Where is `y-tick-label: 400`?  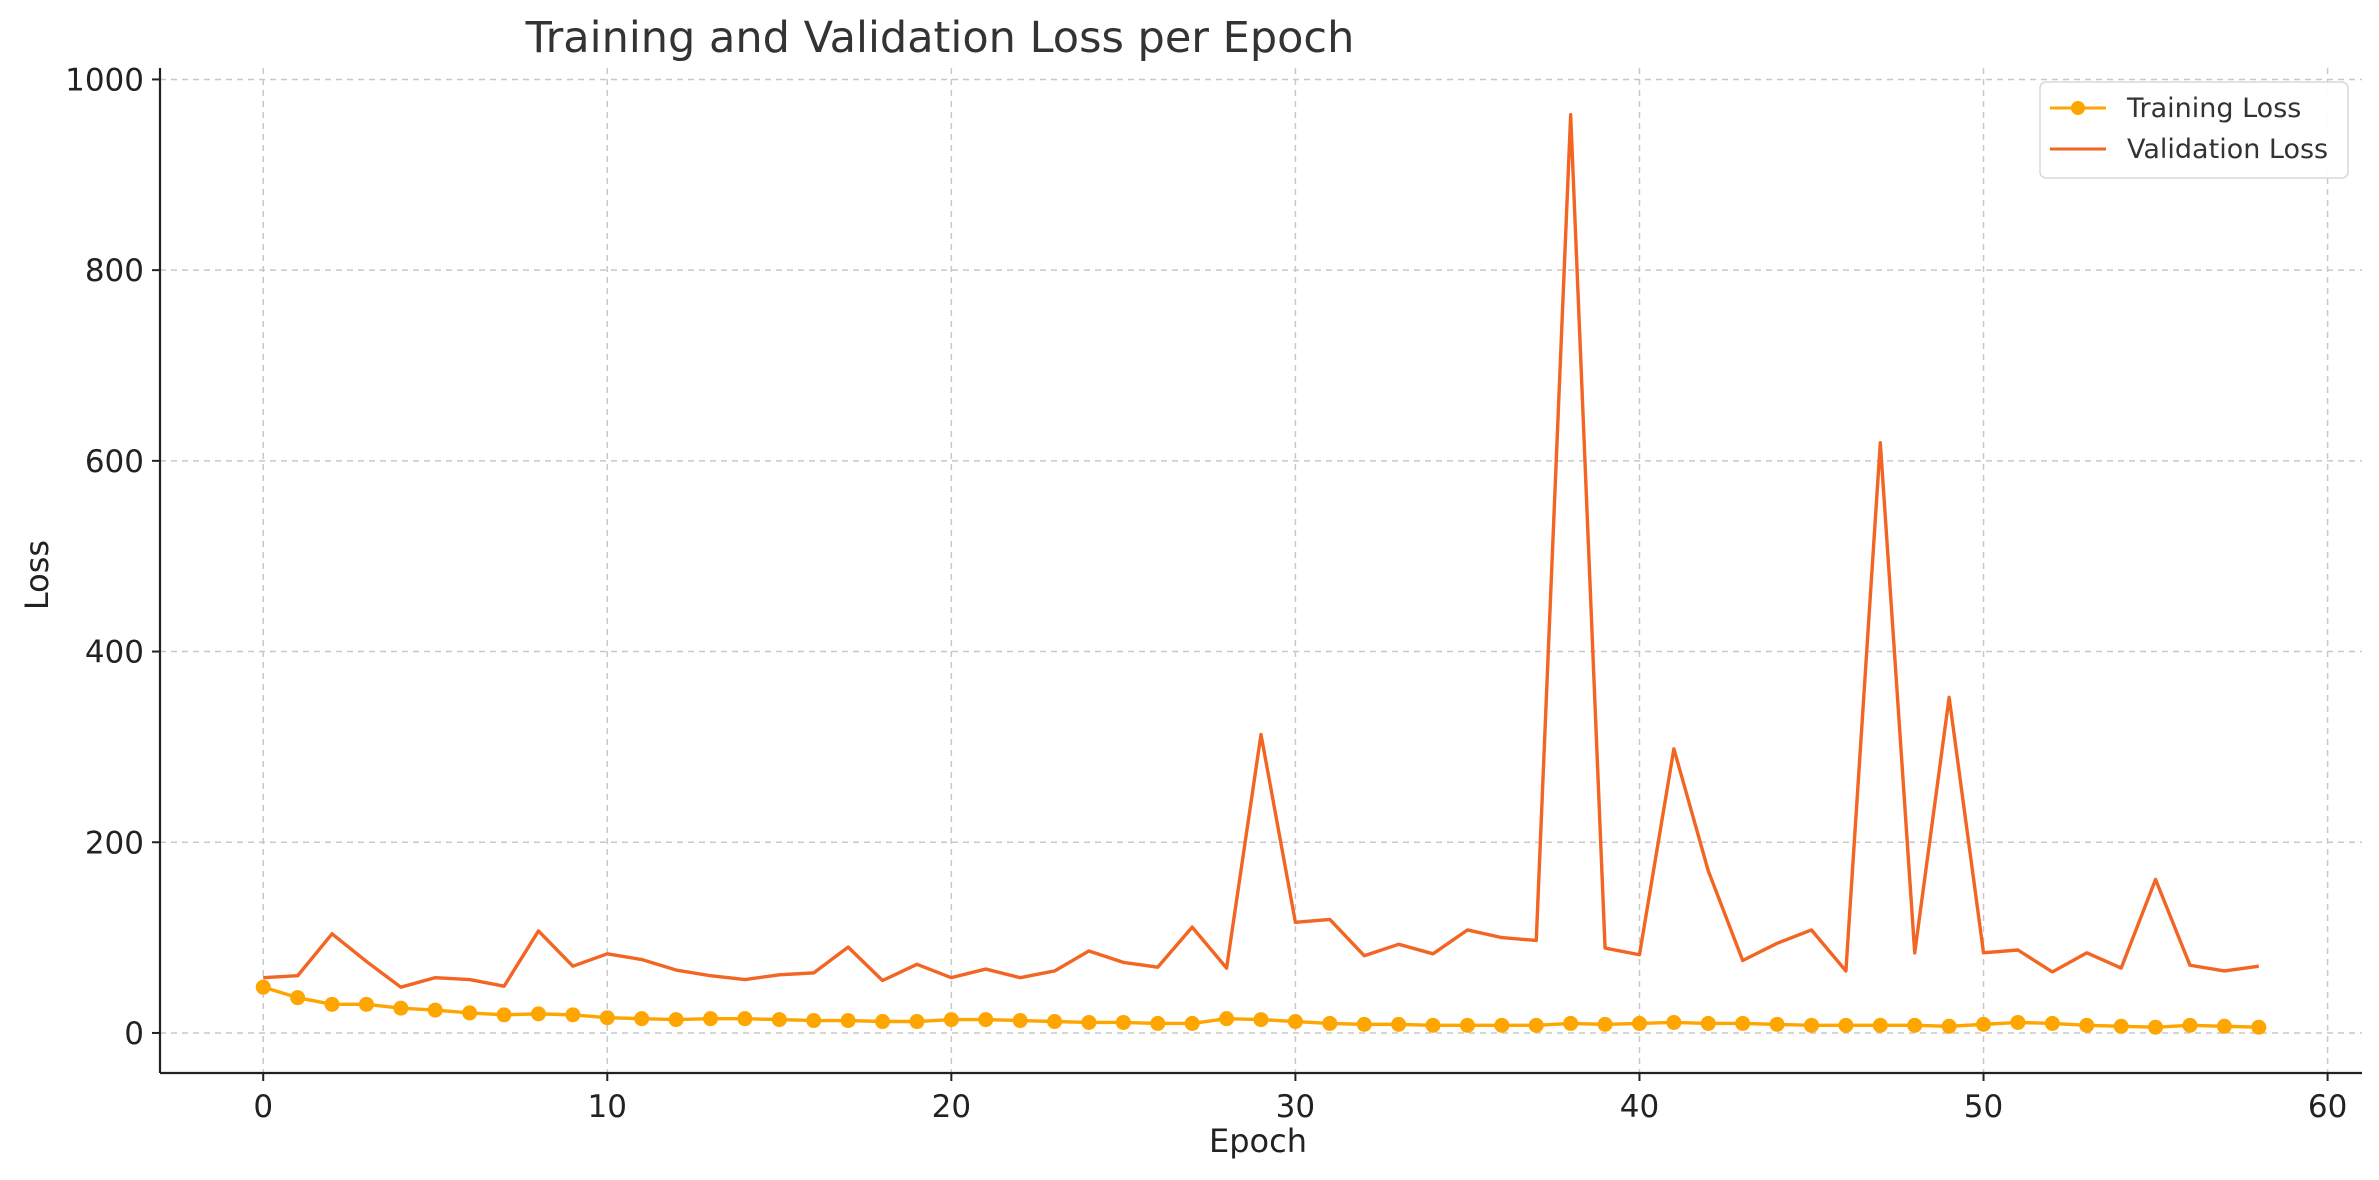 y-tick-label: 400 is located at coordinates (114, 653).